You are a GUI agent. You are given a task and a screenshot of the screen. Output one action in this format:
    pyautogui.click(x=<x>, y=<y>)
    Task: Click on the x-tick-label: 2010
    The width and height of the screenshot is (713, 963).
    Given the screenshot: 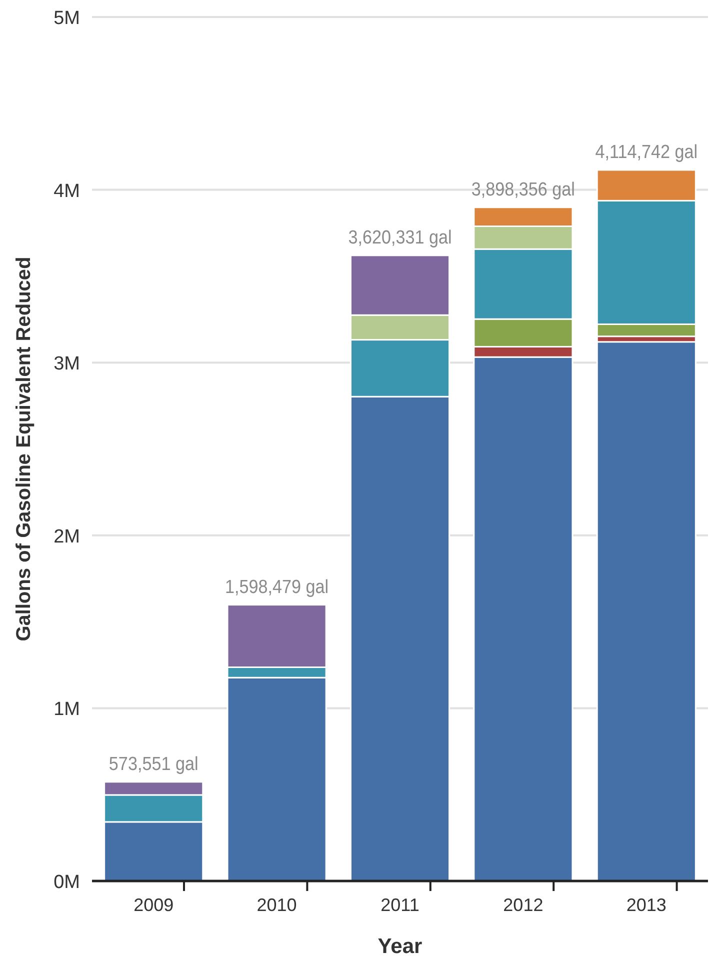 What is the action you would take?
    pyautogui.click(x=276, y=905)
    